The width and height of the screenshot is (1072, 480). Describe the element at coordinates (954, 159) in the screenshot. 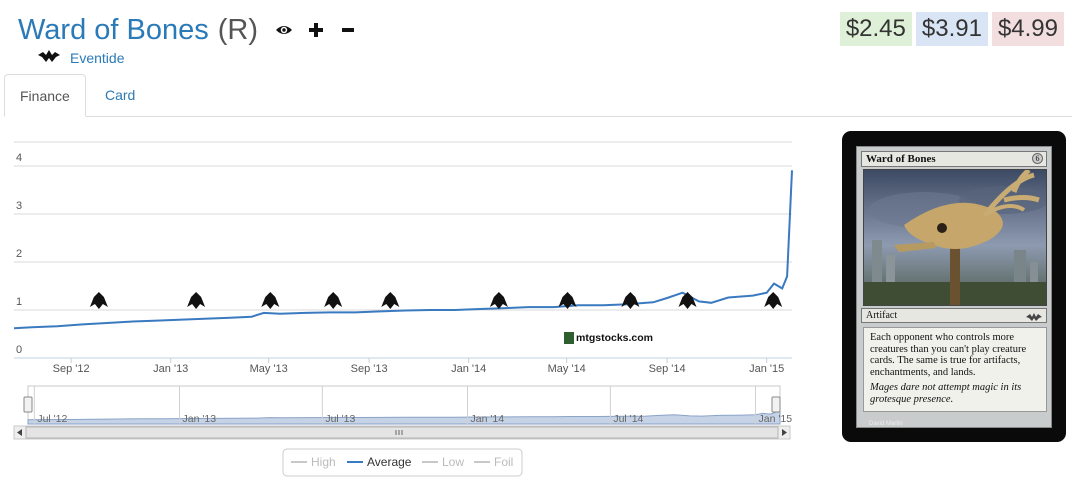

I see `card-image-title: Ward of Bones 6` at that location.